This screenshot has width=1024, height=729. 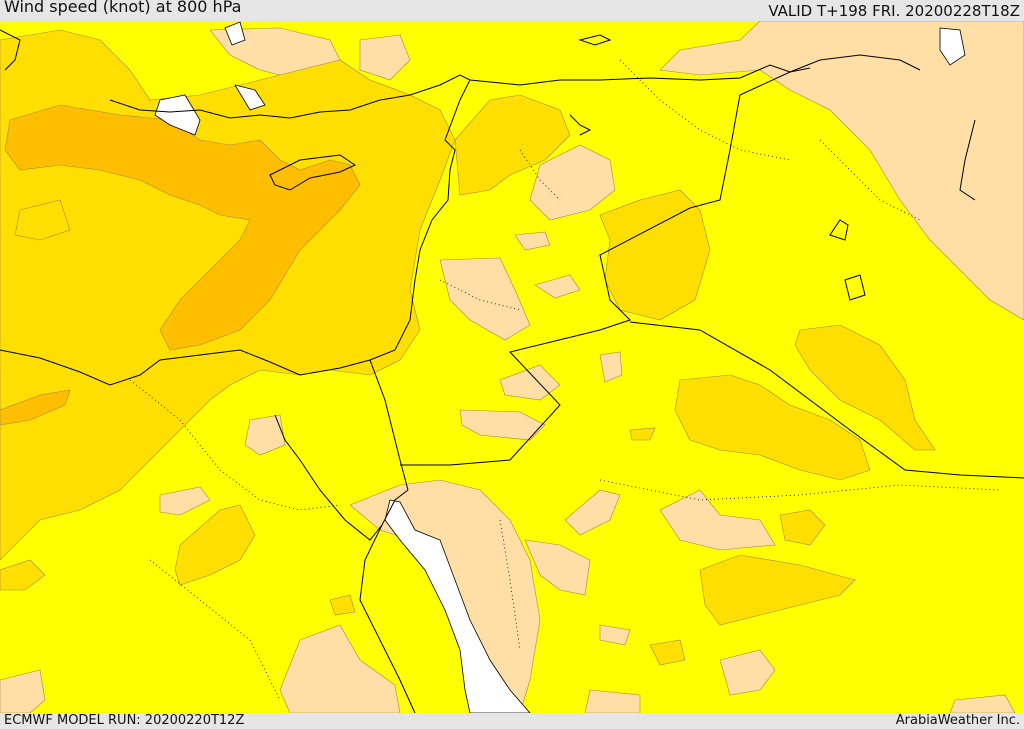 I want to click on credit: ArabiaWeather Inc., so click(x=957, y=720).